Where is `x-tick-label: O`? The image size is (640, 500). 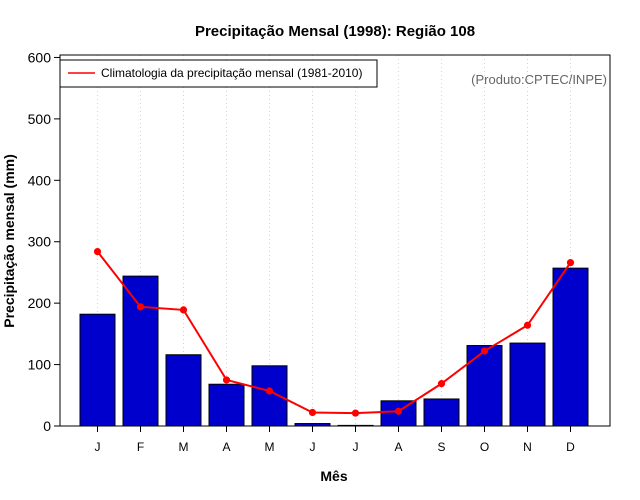 x-tick-label: O is located at coordinates (484, 447).